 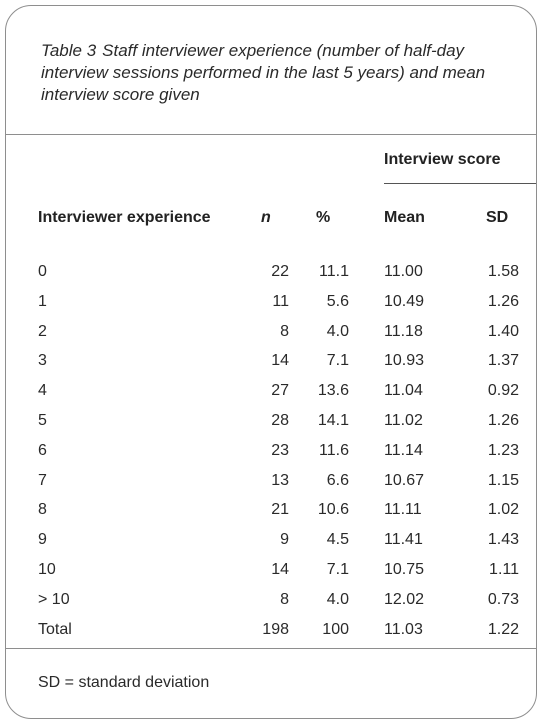 I want to click on cell-percent: 100, so click(x=335, y=629).